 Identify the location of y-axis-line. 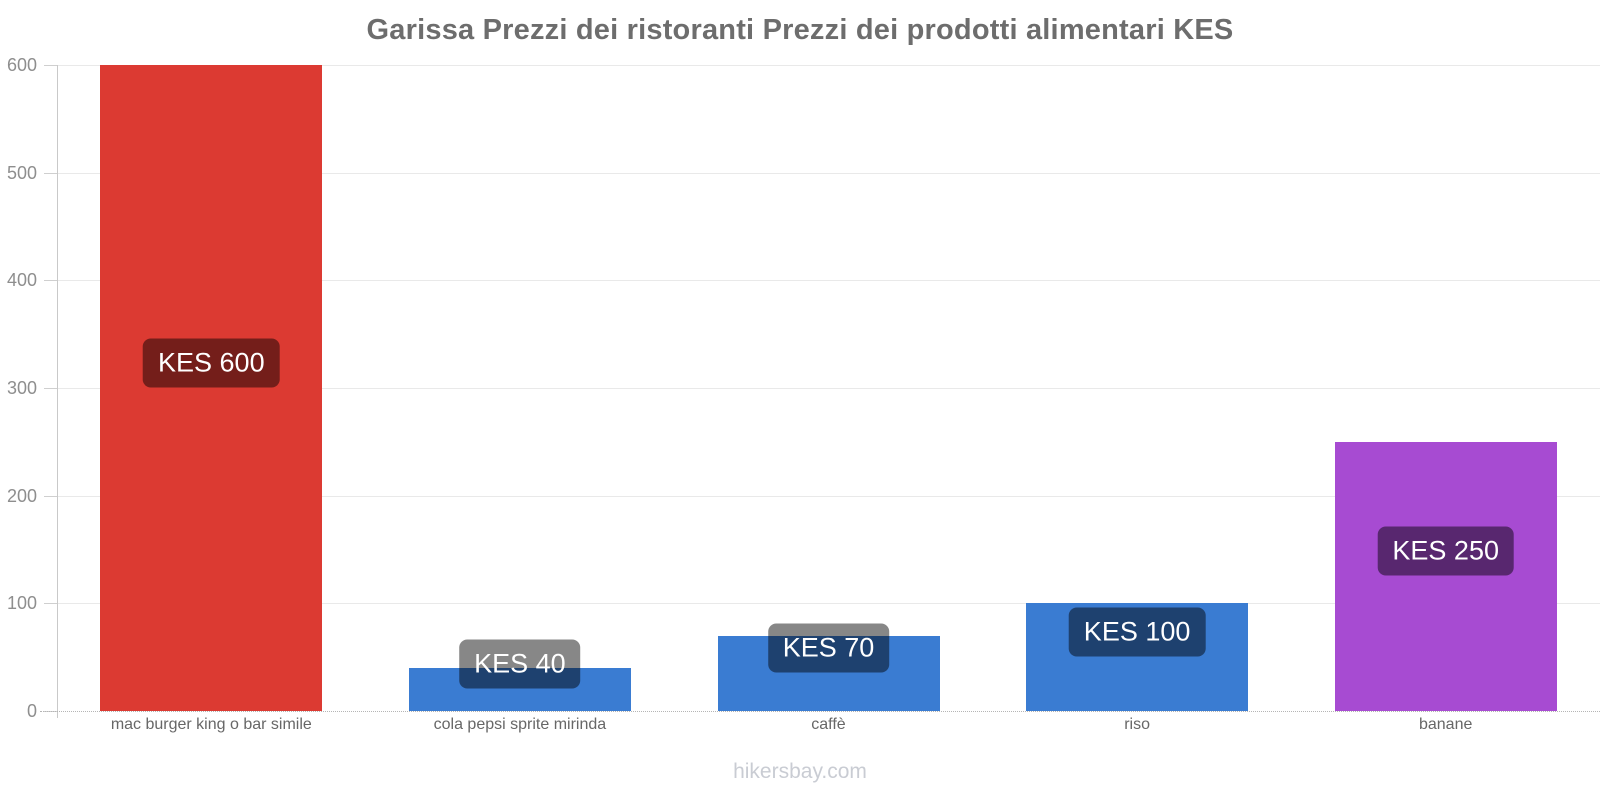
(57, 391).